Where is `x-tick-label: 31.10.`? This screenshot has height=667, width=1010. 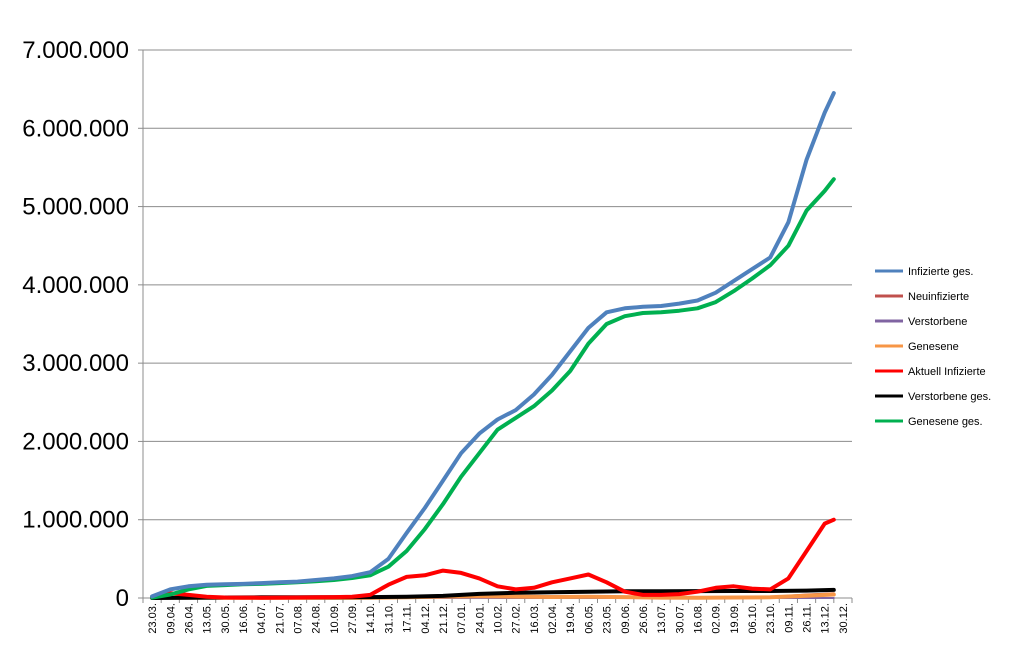 x-tick-label: 31.10. is located at coordinates (389, 618).